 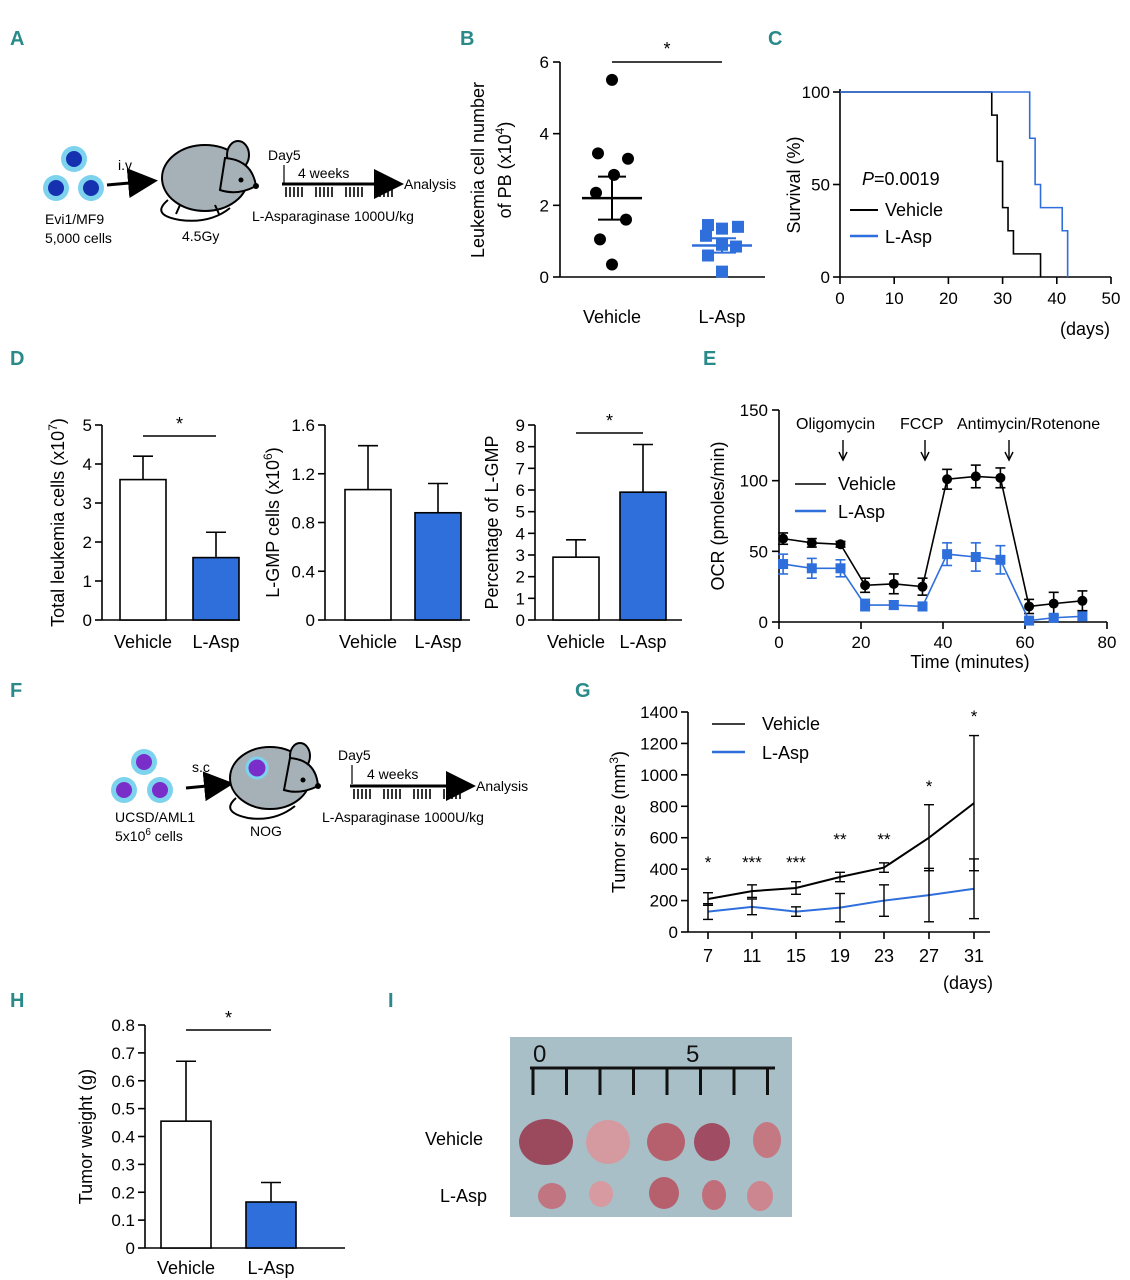 I want to click on y-tick-label: 0.6, so click(x=123, y=1081).